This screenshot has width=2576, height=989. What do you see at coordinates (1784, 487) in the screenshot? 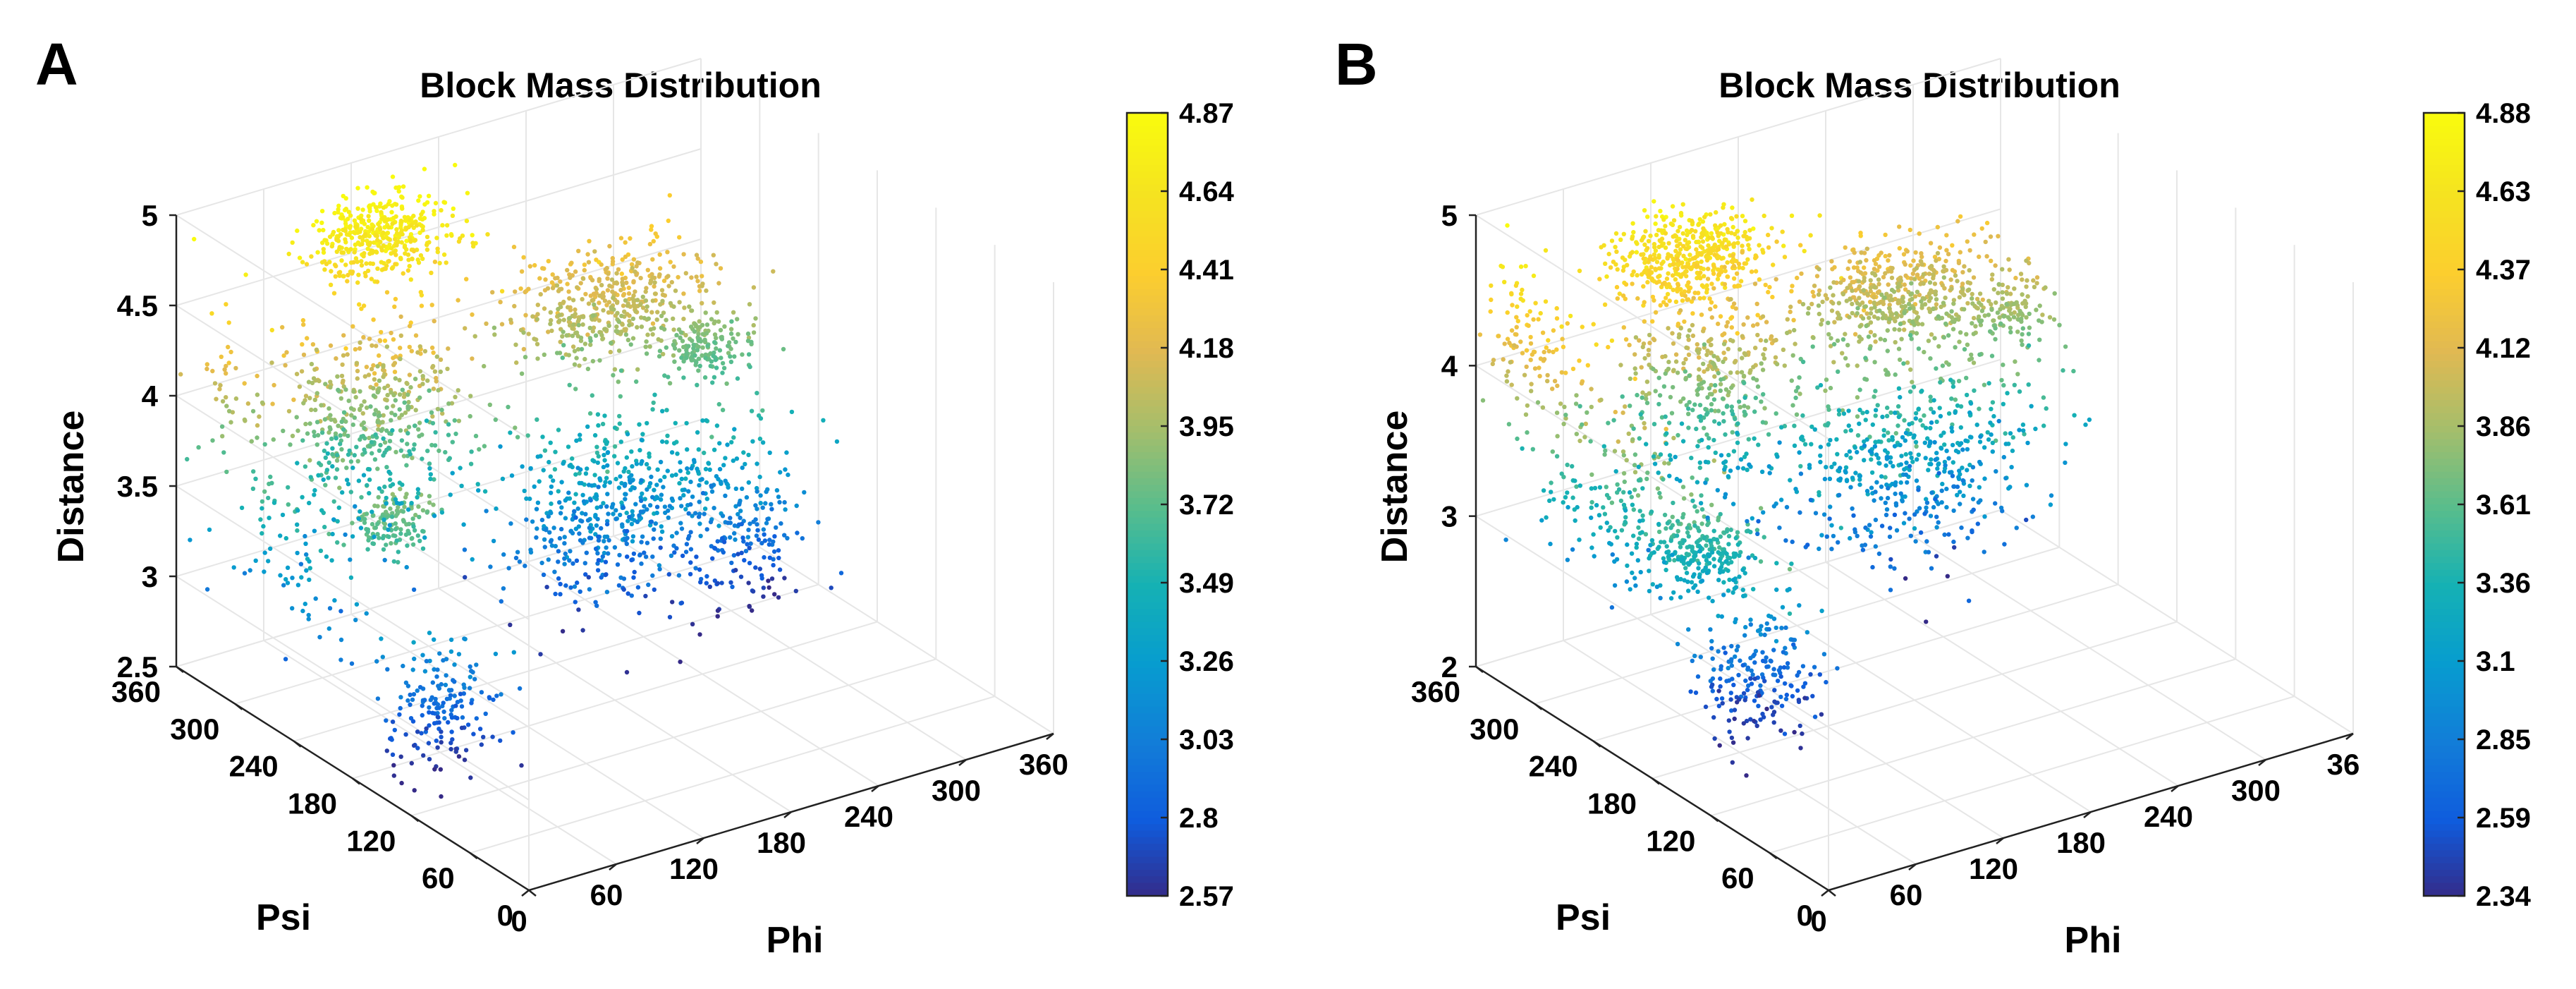
I see `scatter-points-b` at bounding box center [1784, 487].